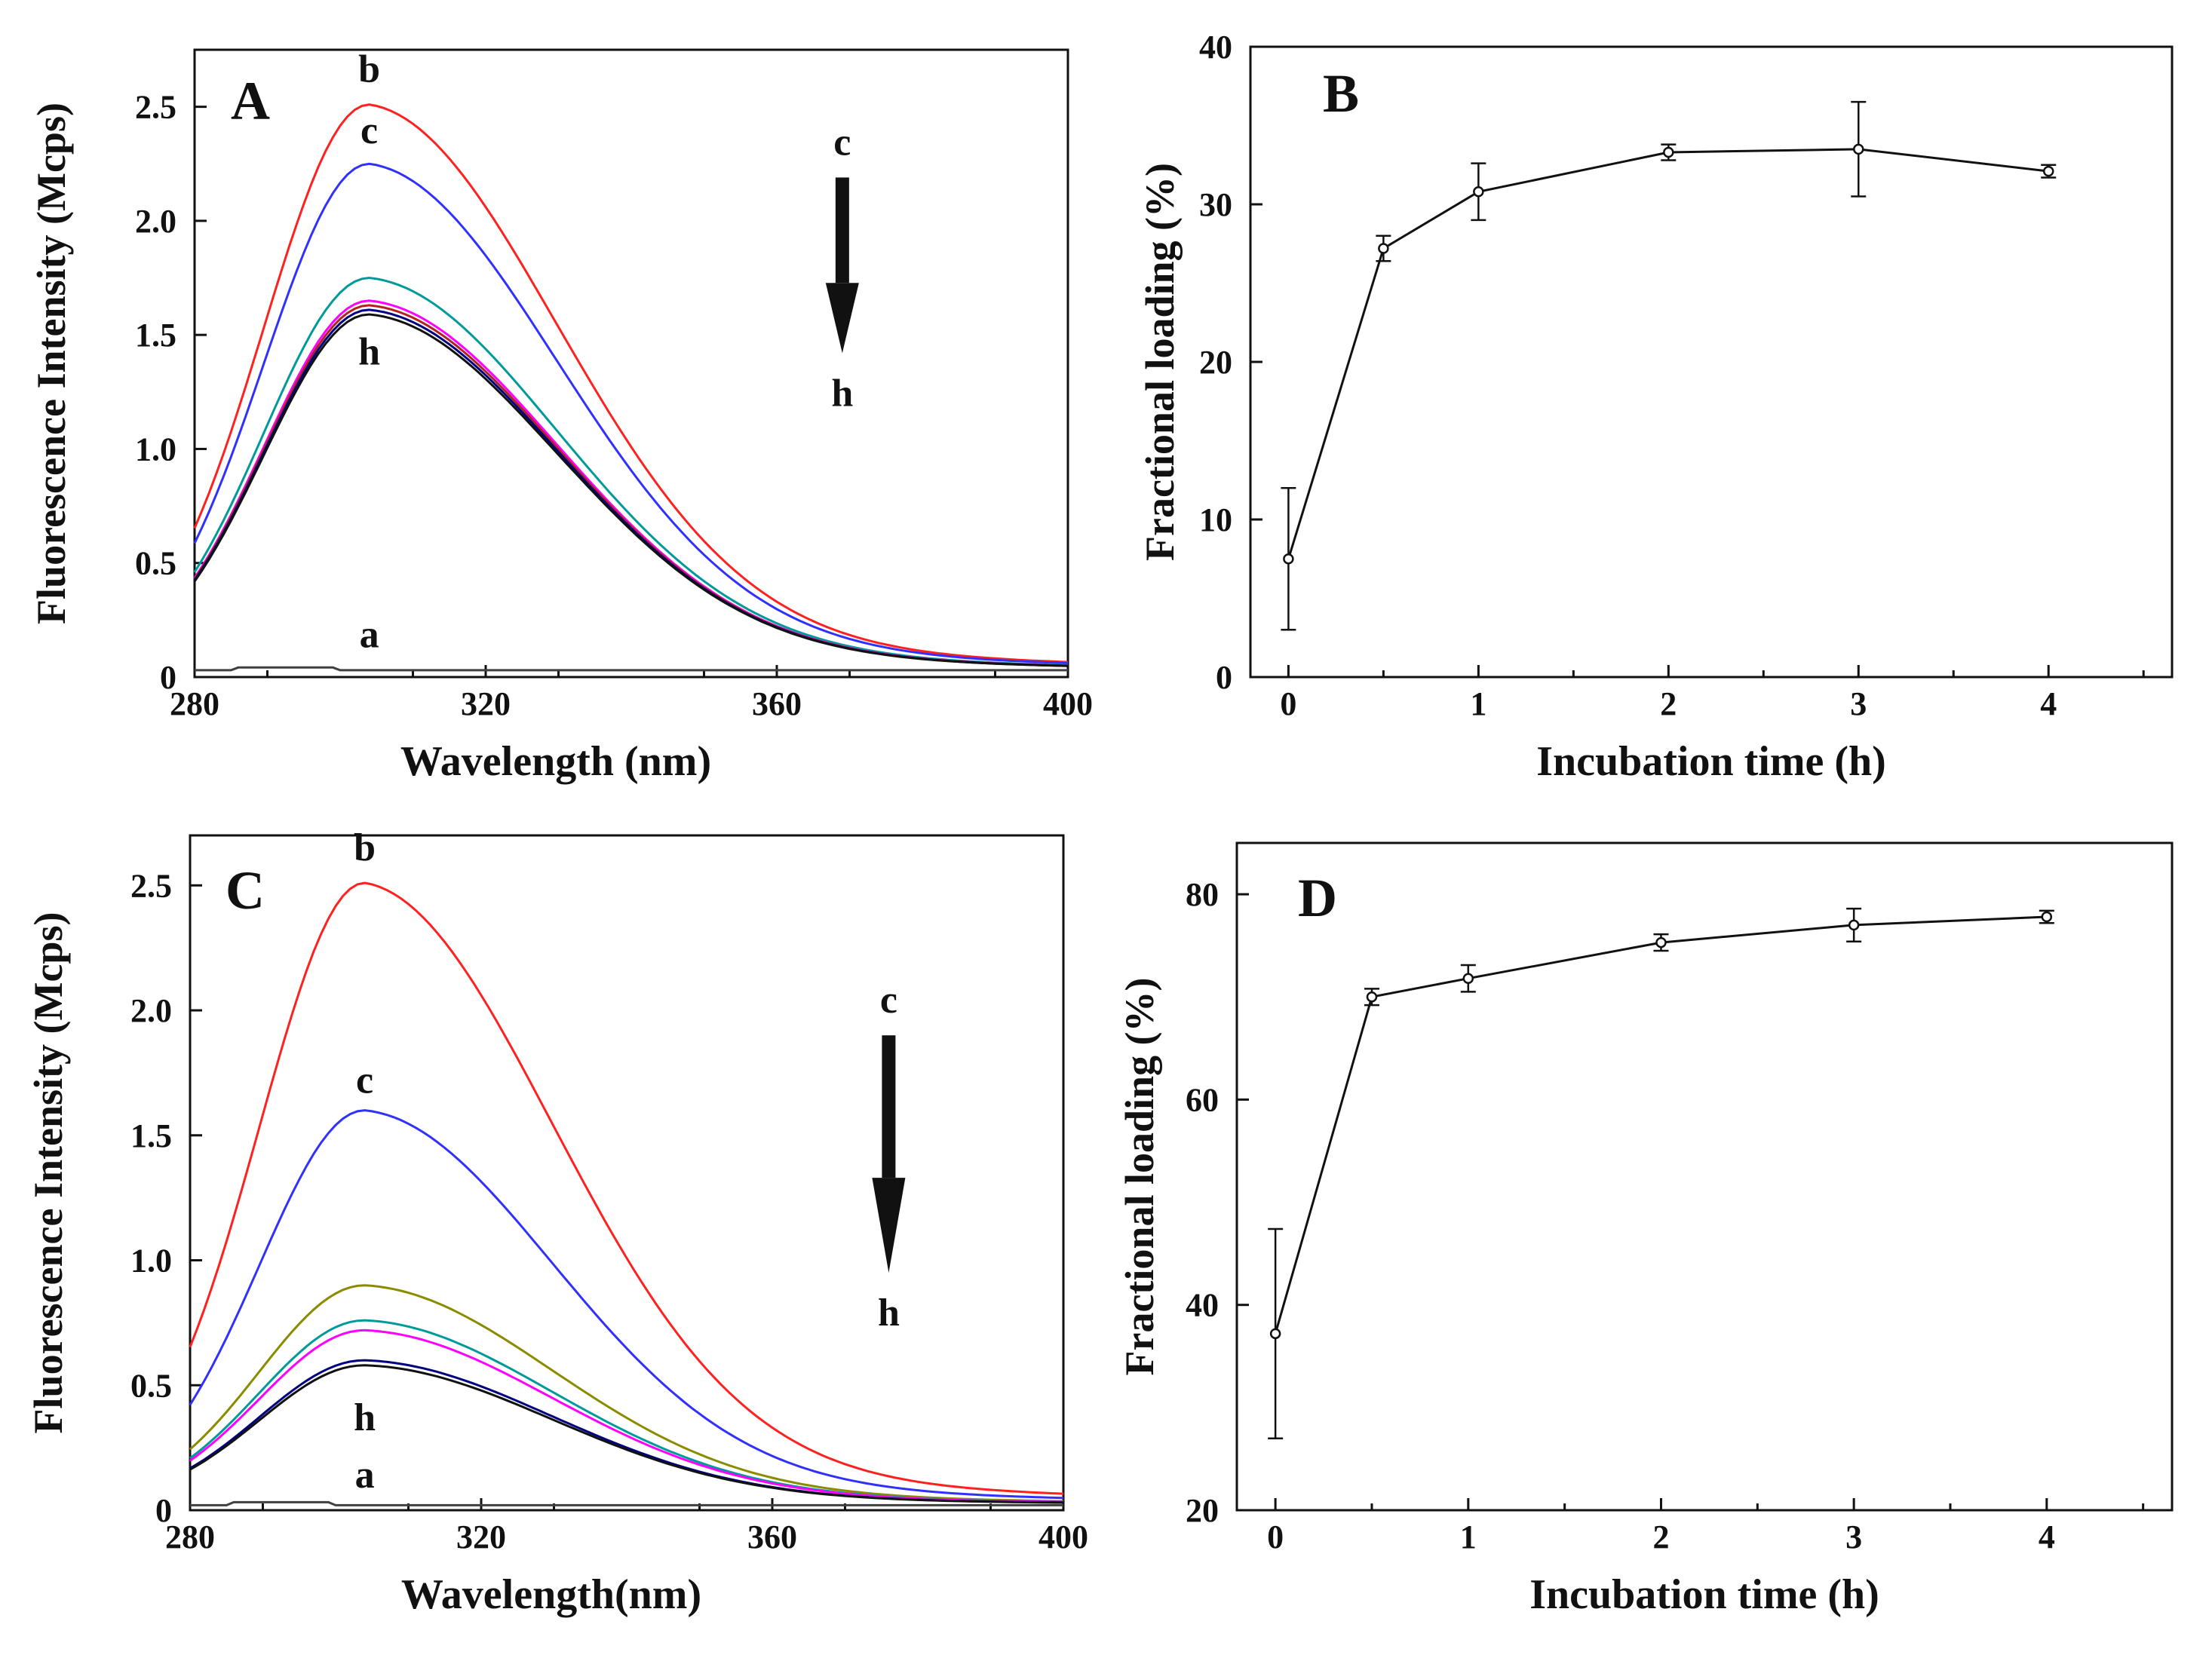  What do you see at coordinates (151, 1385) in the screenshot?
I see `y-tick-label: 0.5` at bounding box center [151, 1385].